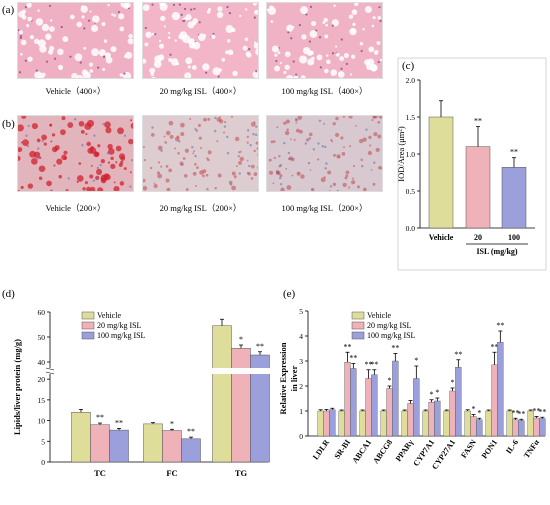  What do you see at coordinates (301, 311) in the screenshot?
I see `y-tick-label: 5` at bounding box center [301, 311].